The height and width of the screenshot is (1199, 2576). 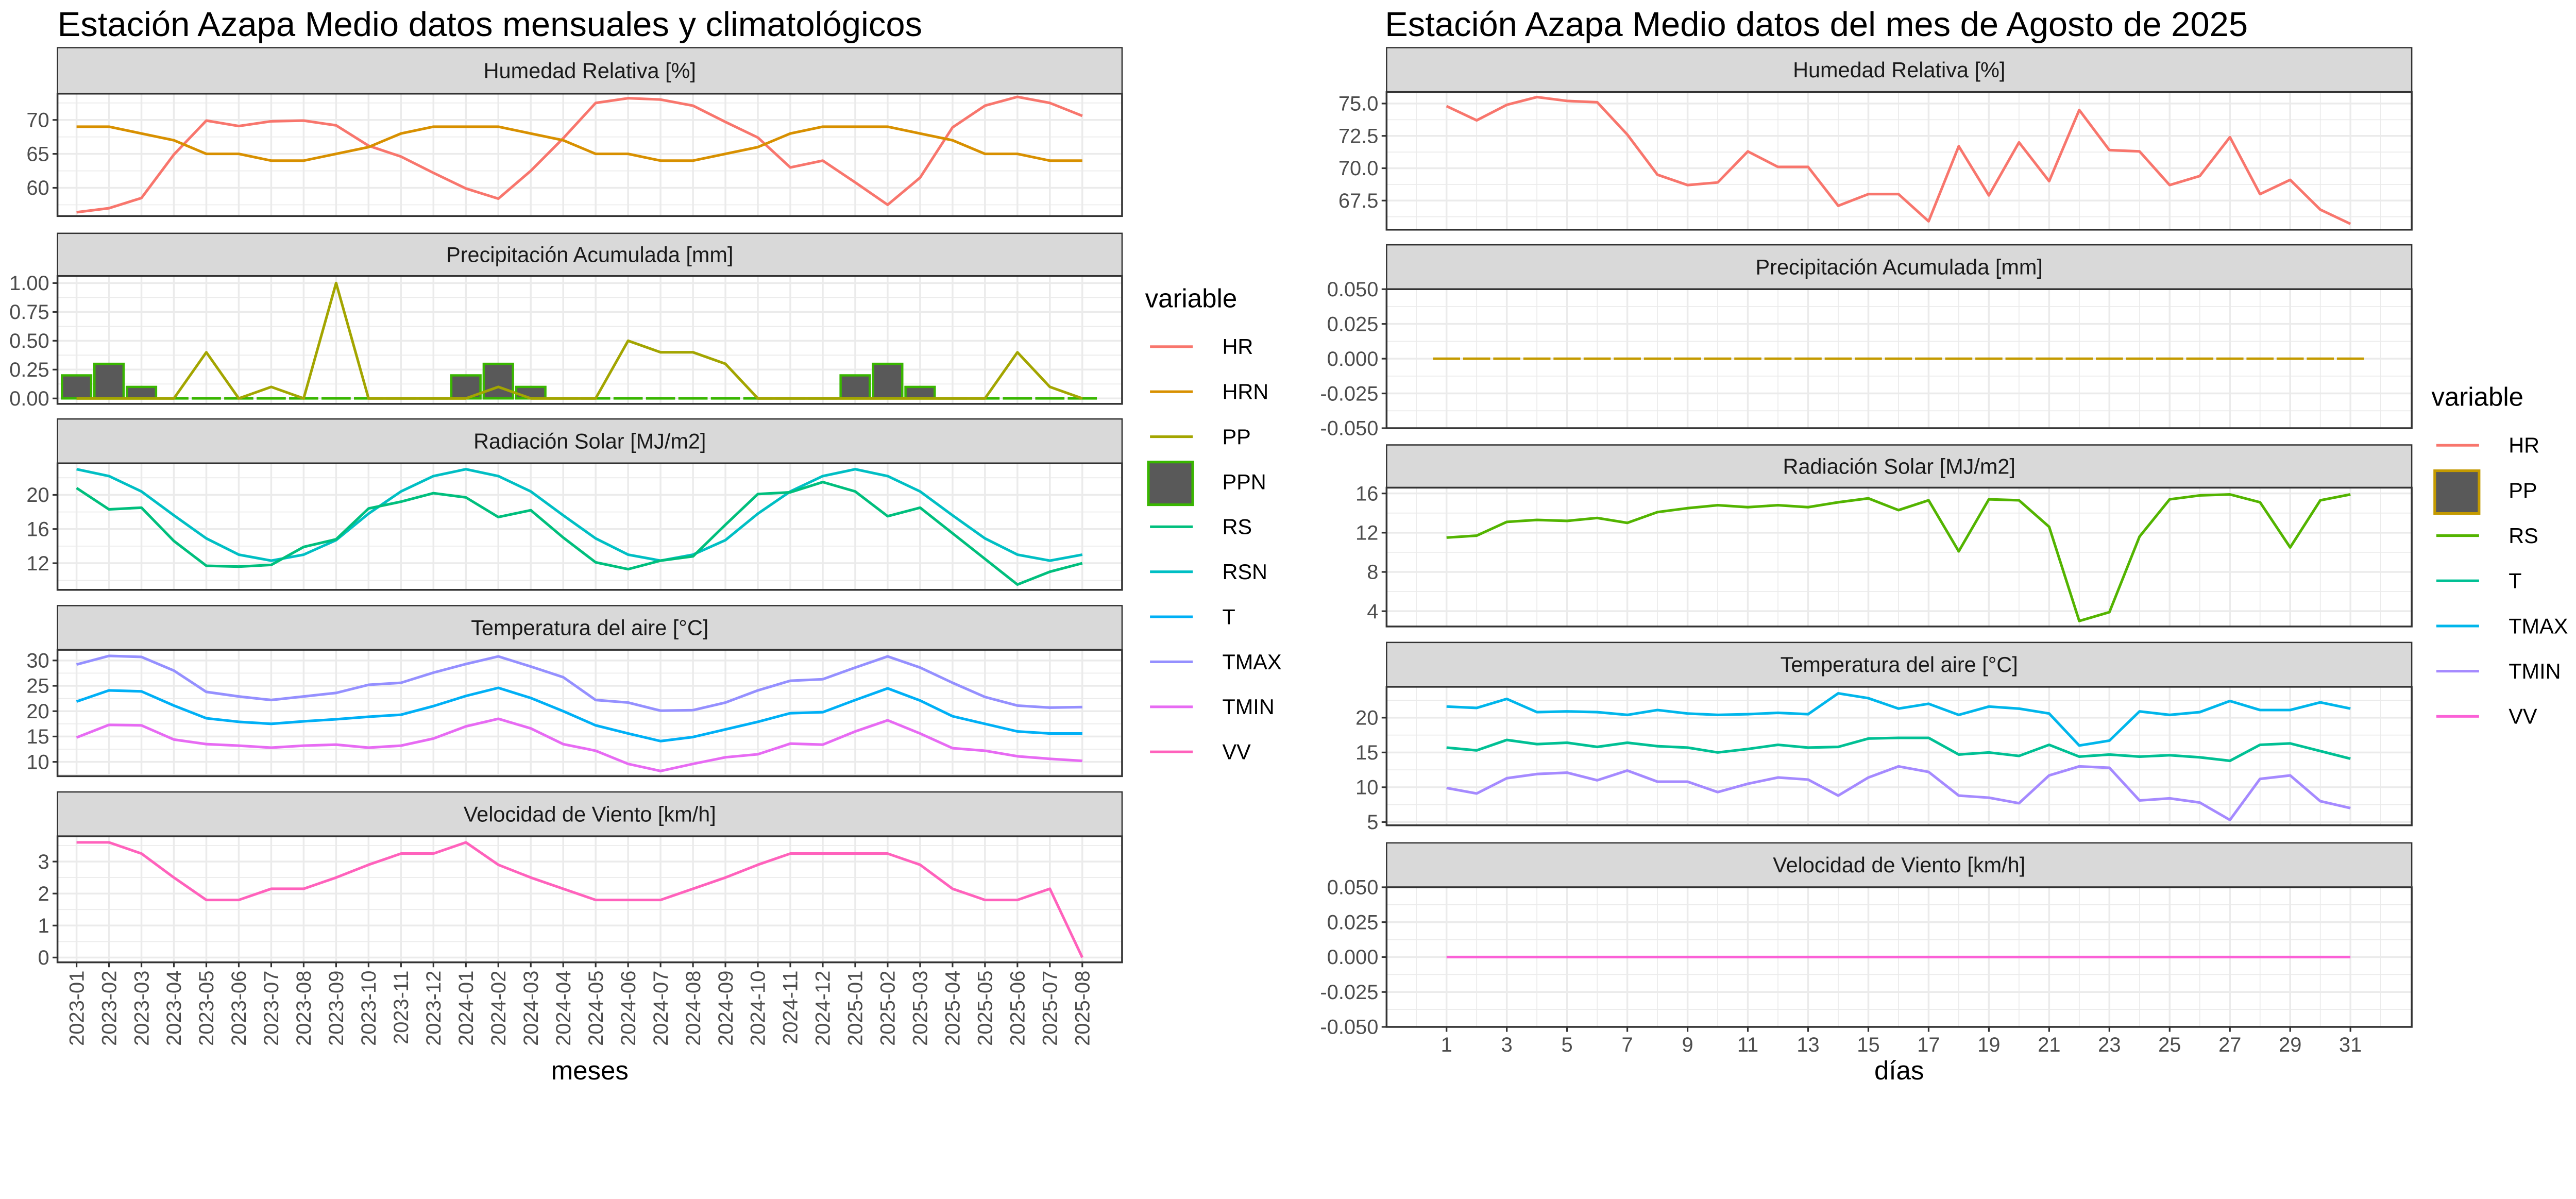 I want to click on legend-item-rsn: RSN, so click(x=1208, y=572).